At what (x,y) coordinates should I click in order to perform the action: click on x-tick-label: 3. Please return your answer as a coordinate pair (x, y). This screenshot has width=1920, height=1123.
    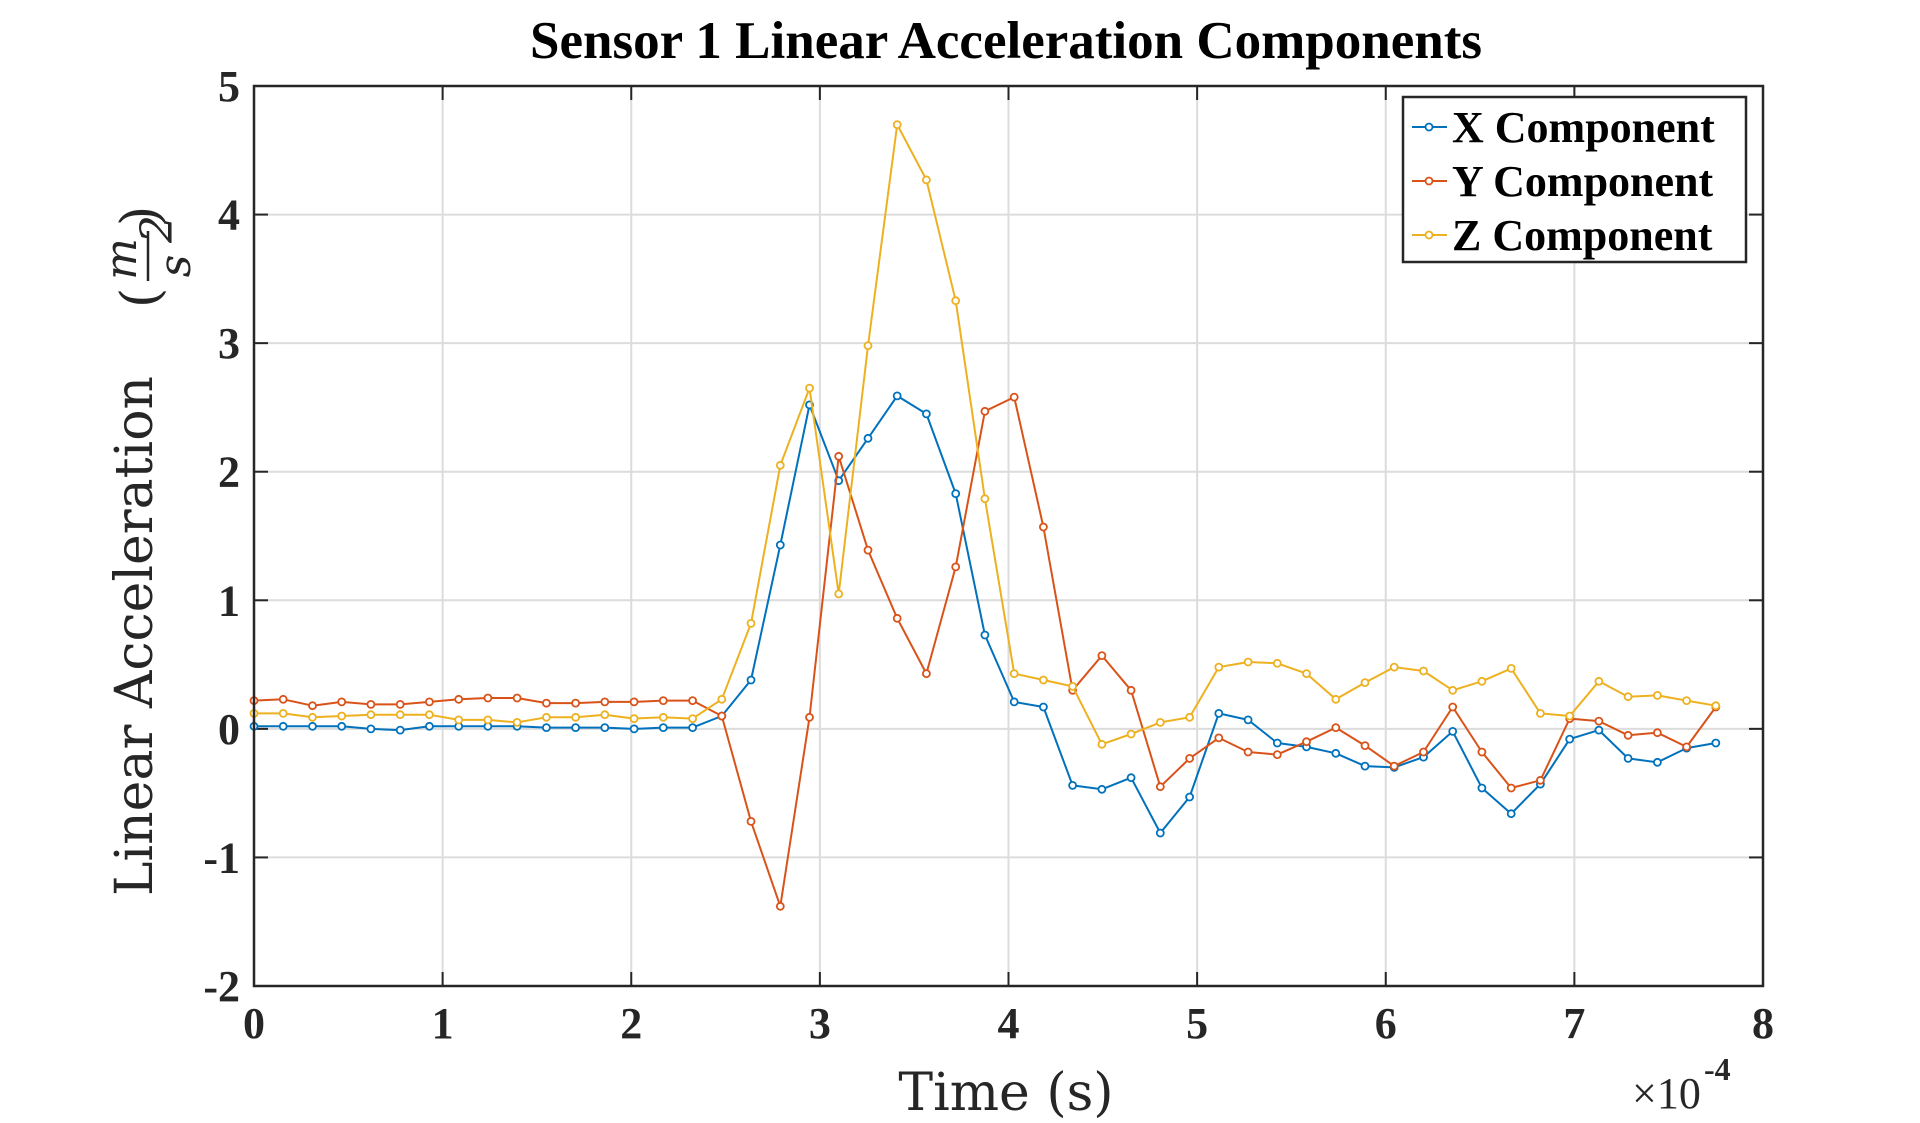
    Looking at the image, I should click on (820, 1023).